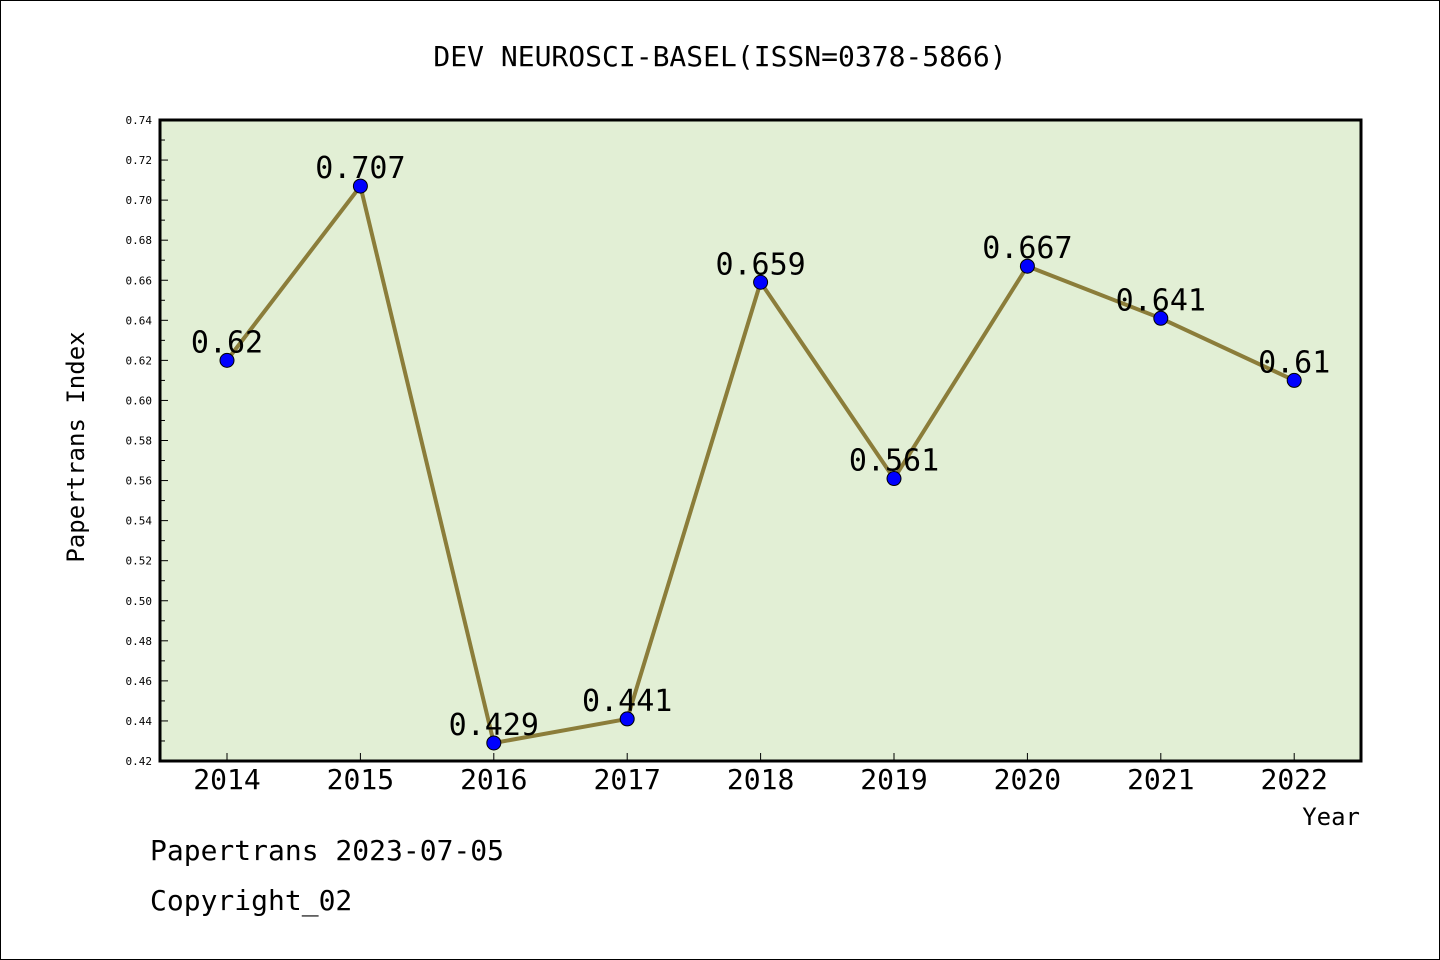 This screenshot has height=960, width=1440. I want to click on chart-title: DEV NEUROSCI-BASEL(ISSN=0378-5866), so click(719, 56).